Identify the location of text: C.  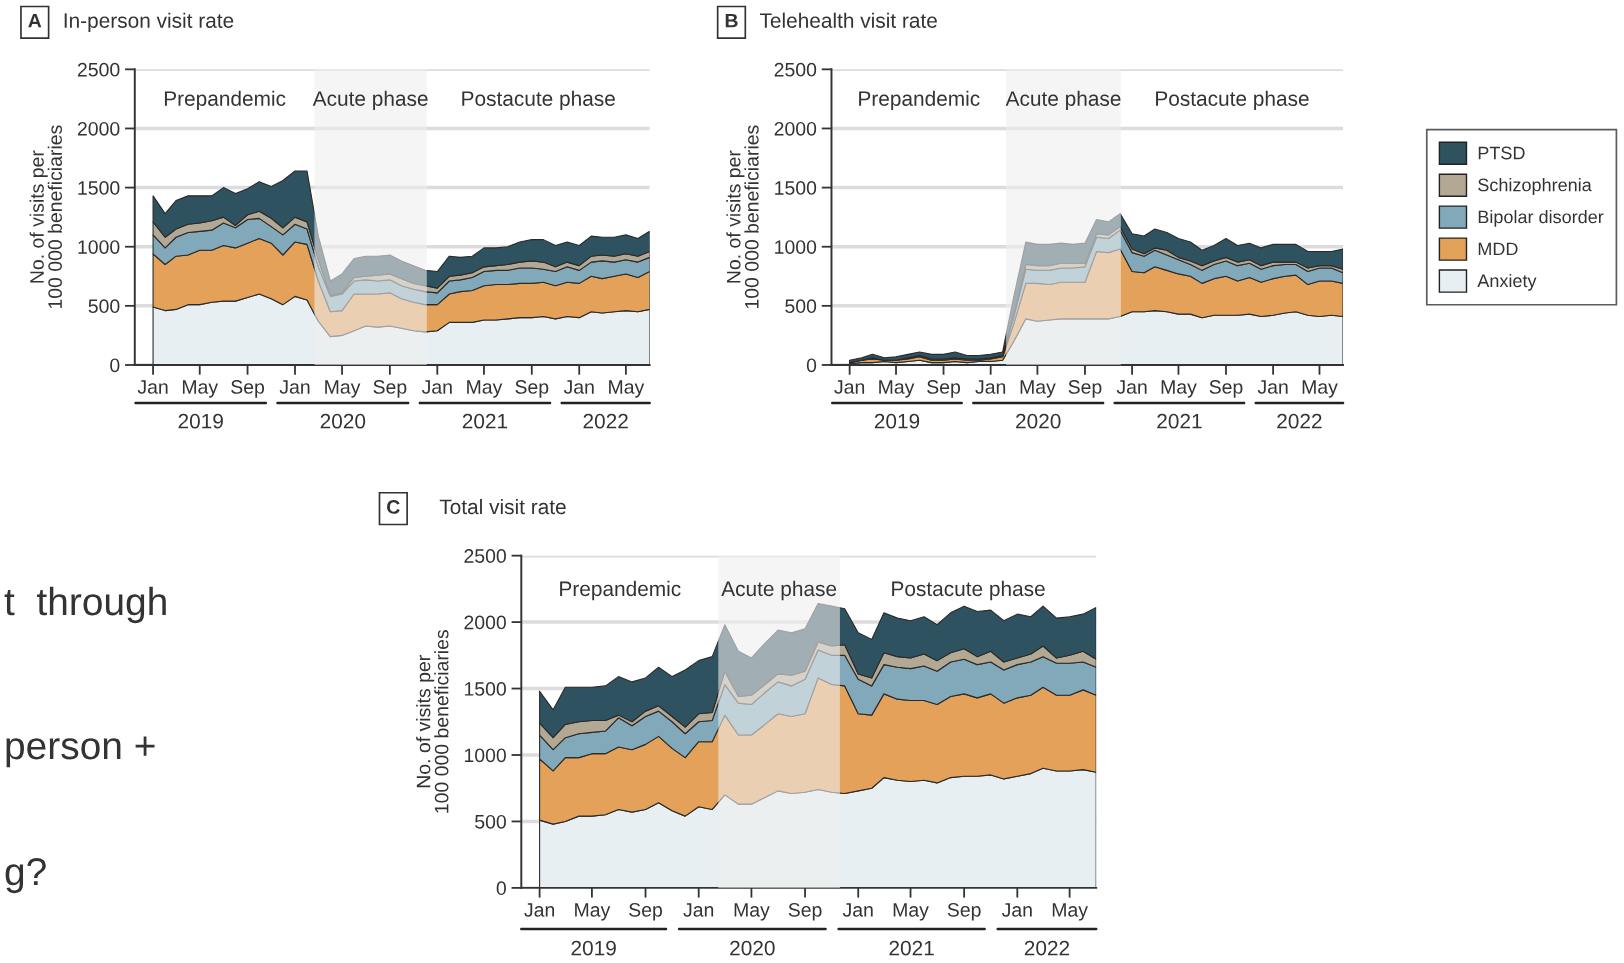
(393, 507).